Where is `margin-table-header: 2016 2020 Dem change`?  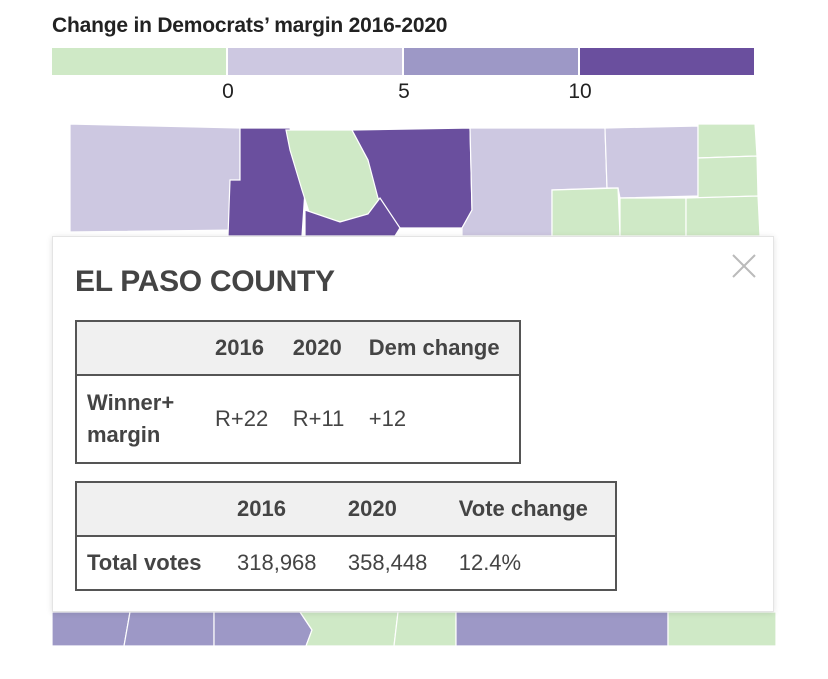
margin-table-header: 2016 2020 Dem change is located at coordinates (298, 348).